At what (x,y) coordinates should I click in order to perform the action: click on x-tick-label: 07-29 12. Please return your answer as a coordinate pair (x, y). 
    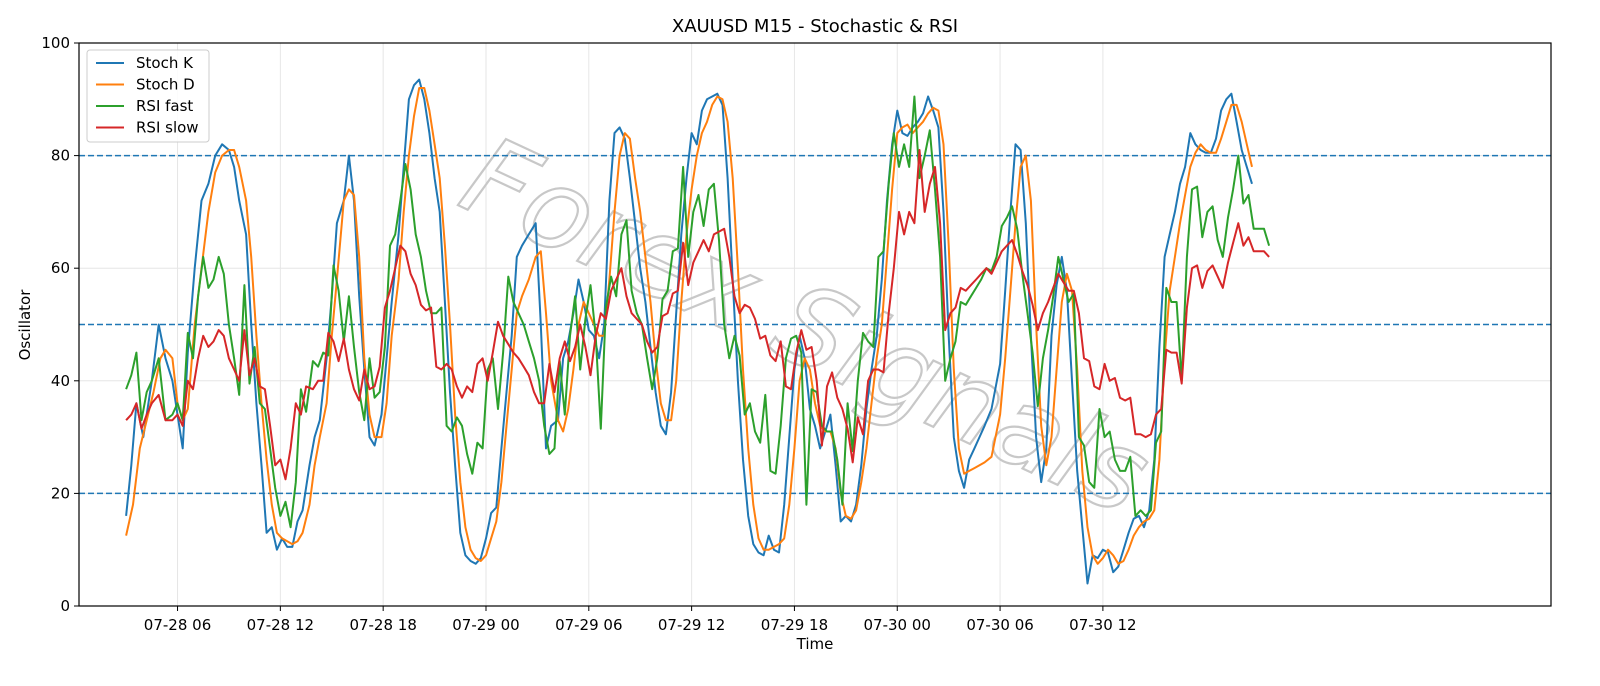
    Looking at the image, I should click on (691, 625).